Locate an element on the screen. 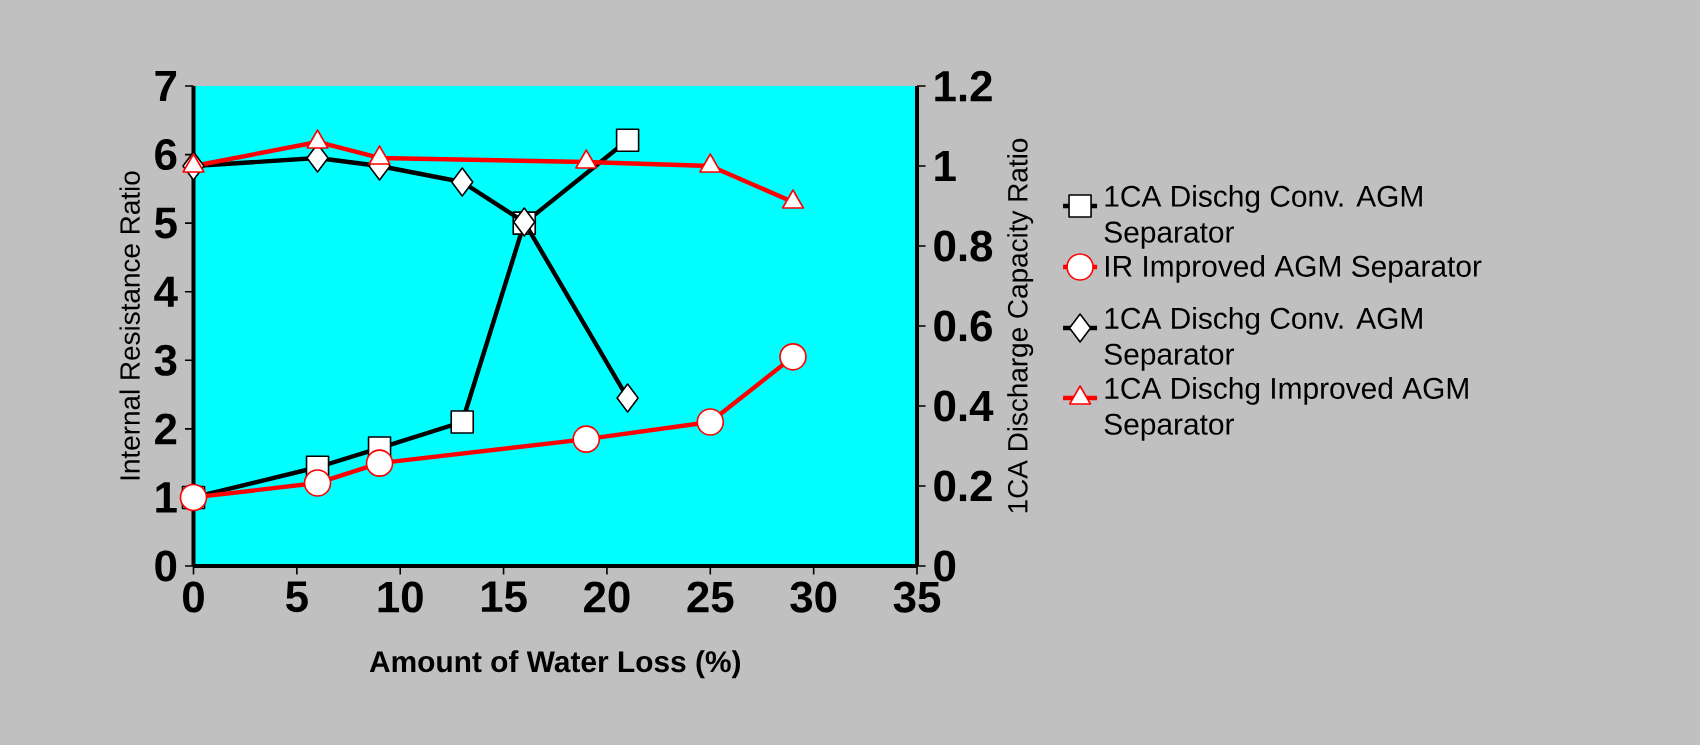 This screenshot has width=1700, height=745. x-tick-label: 0 is located at coordinates (193, 597).